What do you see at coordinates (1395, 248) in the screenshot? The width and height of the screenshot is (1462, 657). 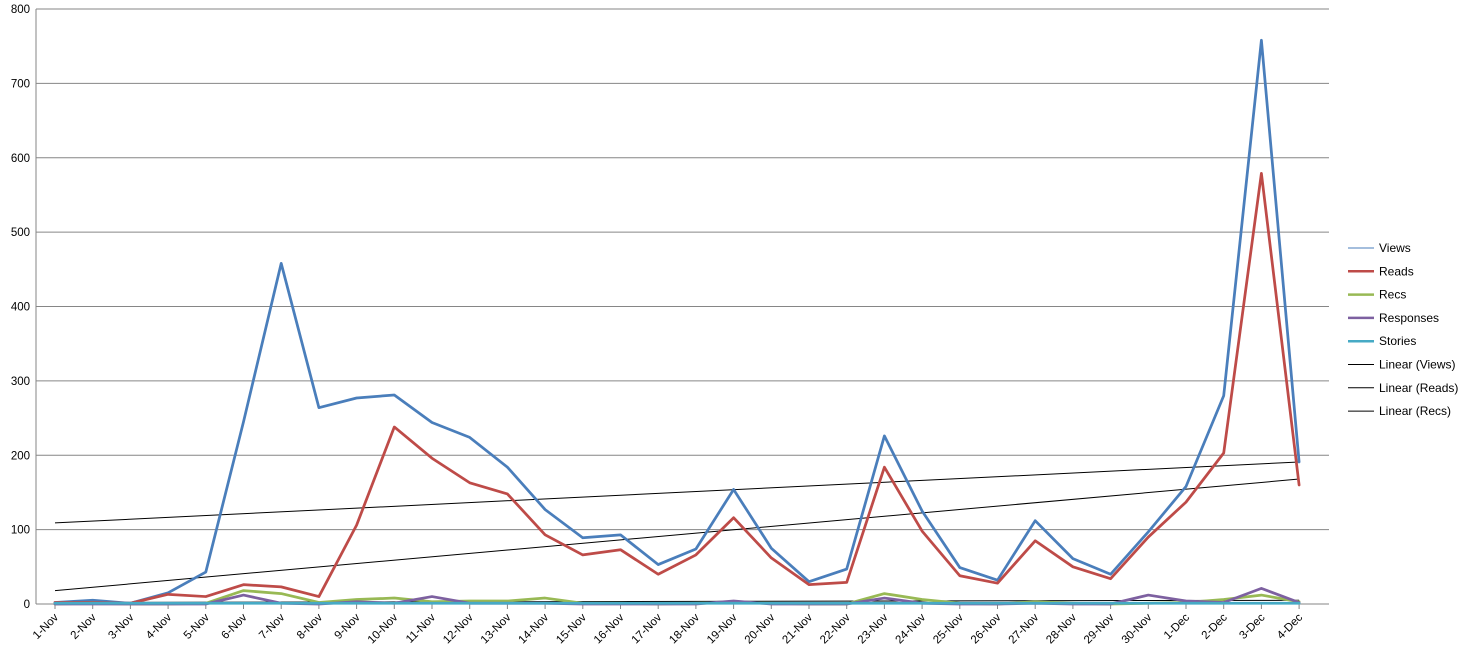 I see `legend-label-views: Views` at bounding box center [1395, 248].